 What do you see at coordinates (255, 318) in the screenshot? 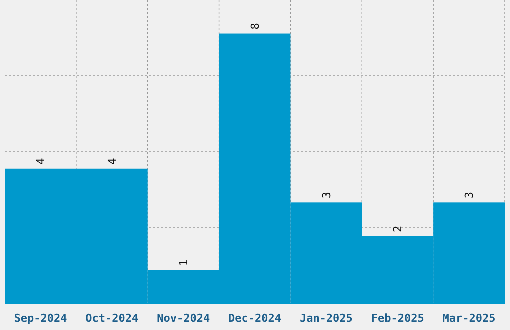
I see `x-tick-label: Dec-2024` at bounding box center [255, 318].